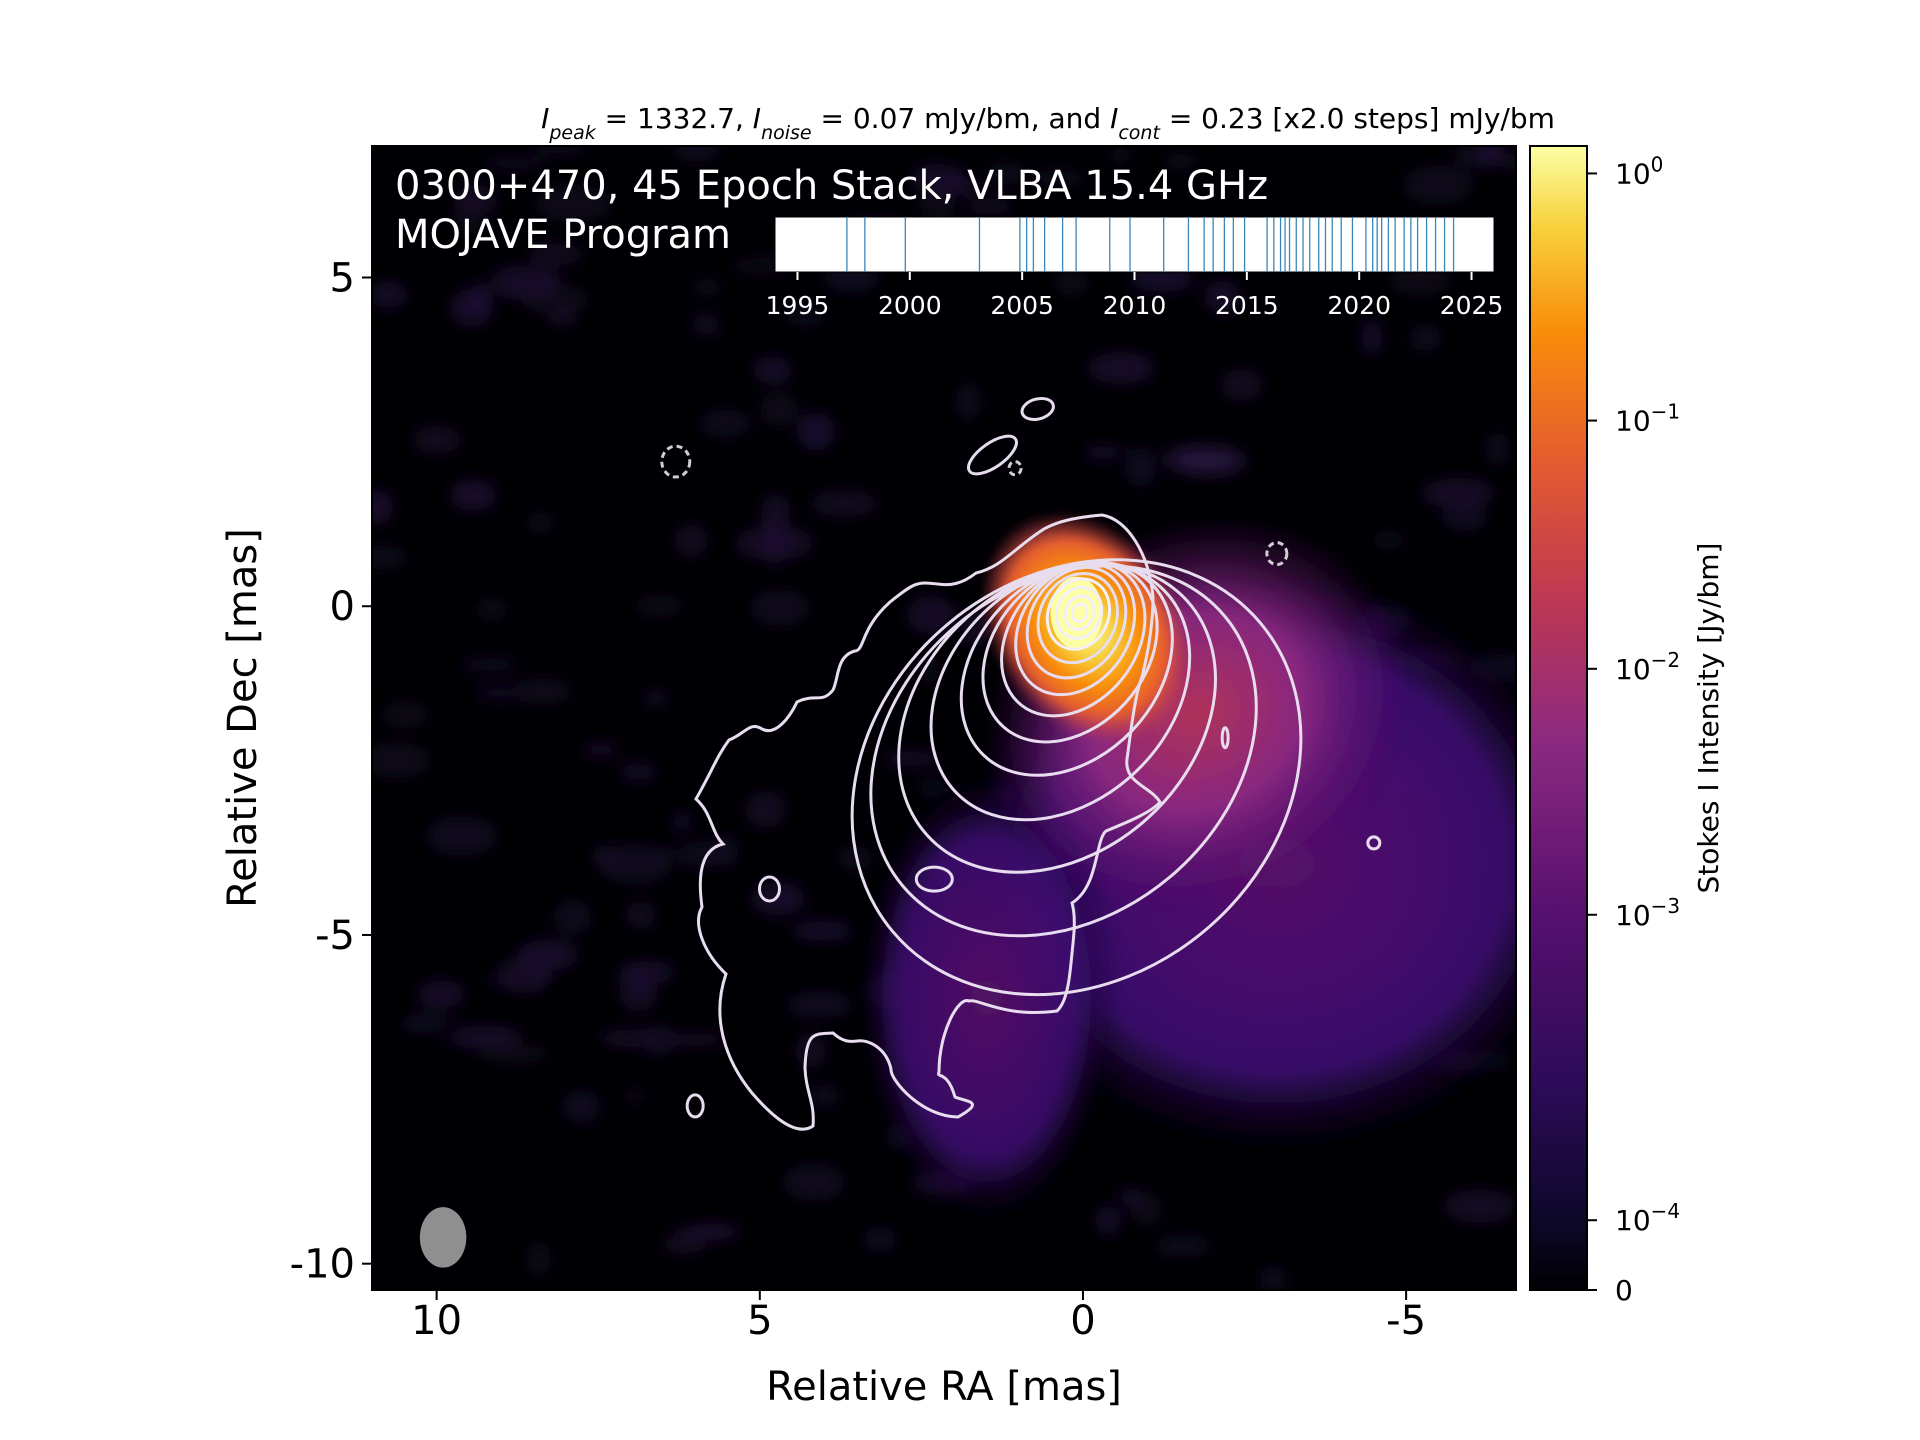 The height and width of the screenshot is (1440, 1920). What do you see at coordinates (1135, 305) in the screenshot?
I see `timeline-tick-label: 2010` at bounding box center [1135, 305].